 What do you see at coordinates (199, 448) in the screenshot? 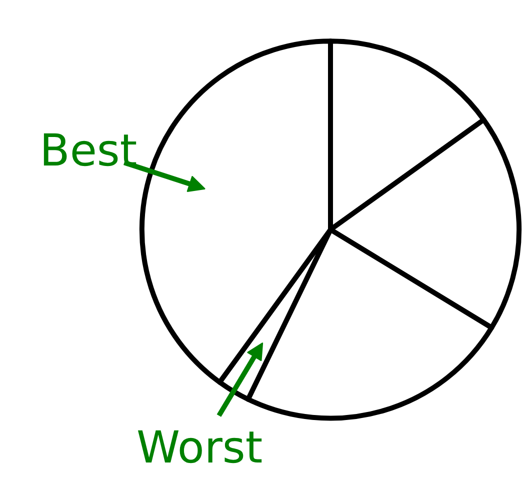
I see `slice-label: Worst` at bounding box center [199, 448].